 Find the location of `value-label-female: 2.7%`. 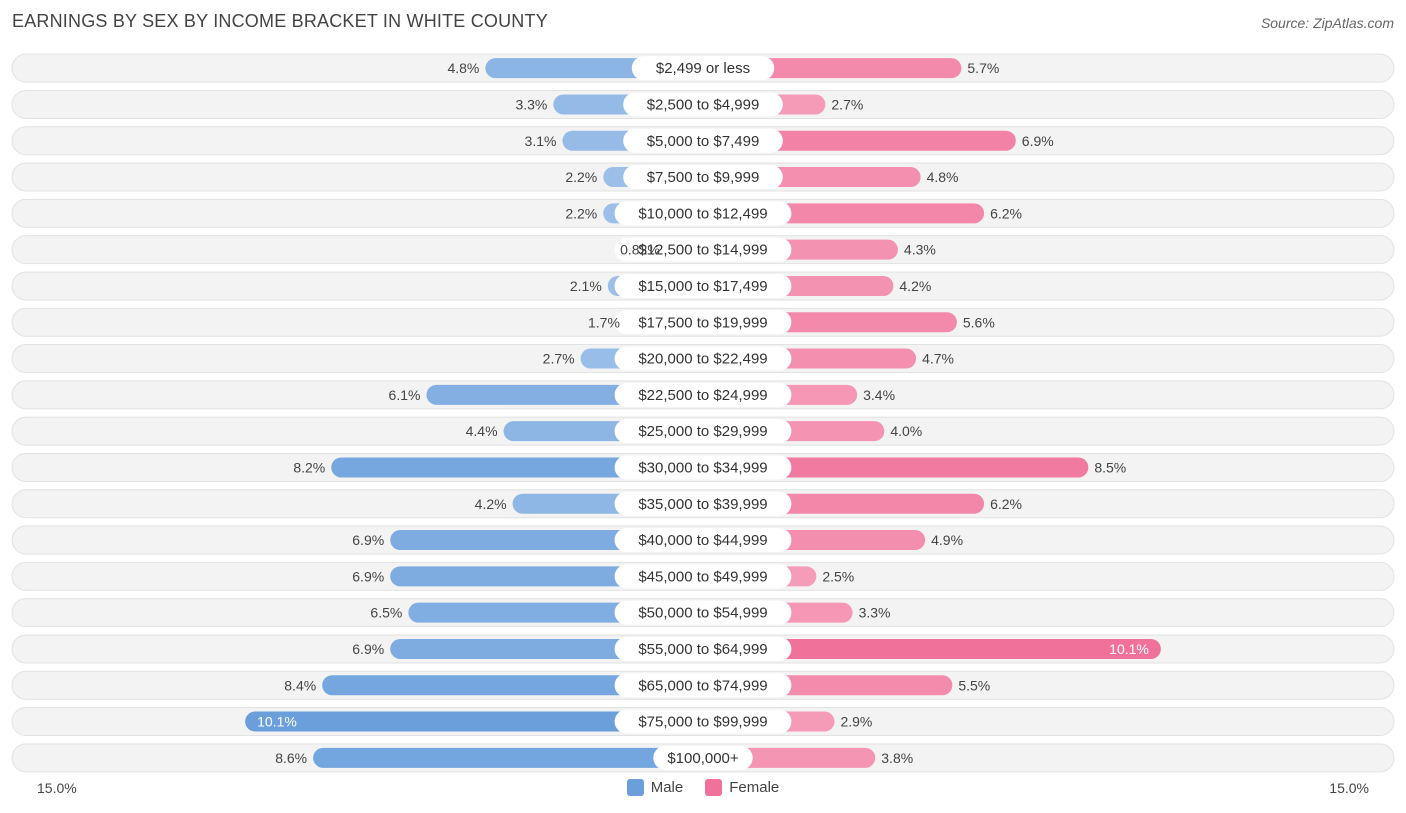

value-label-female: 2.7% is located at coordinates (847, 104).